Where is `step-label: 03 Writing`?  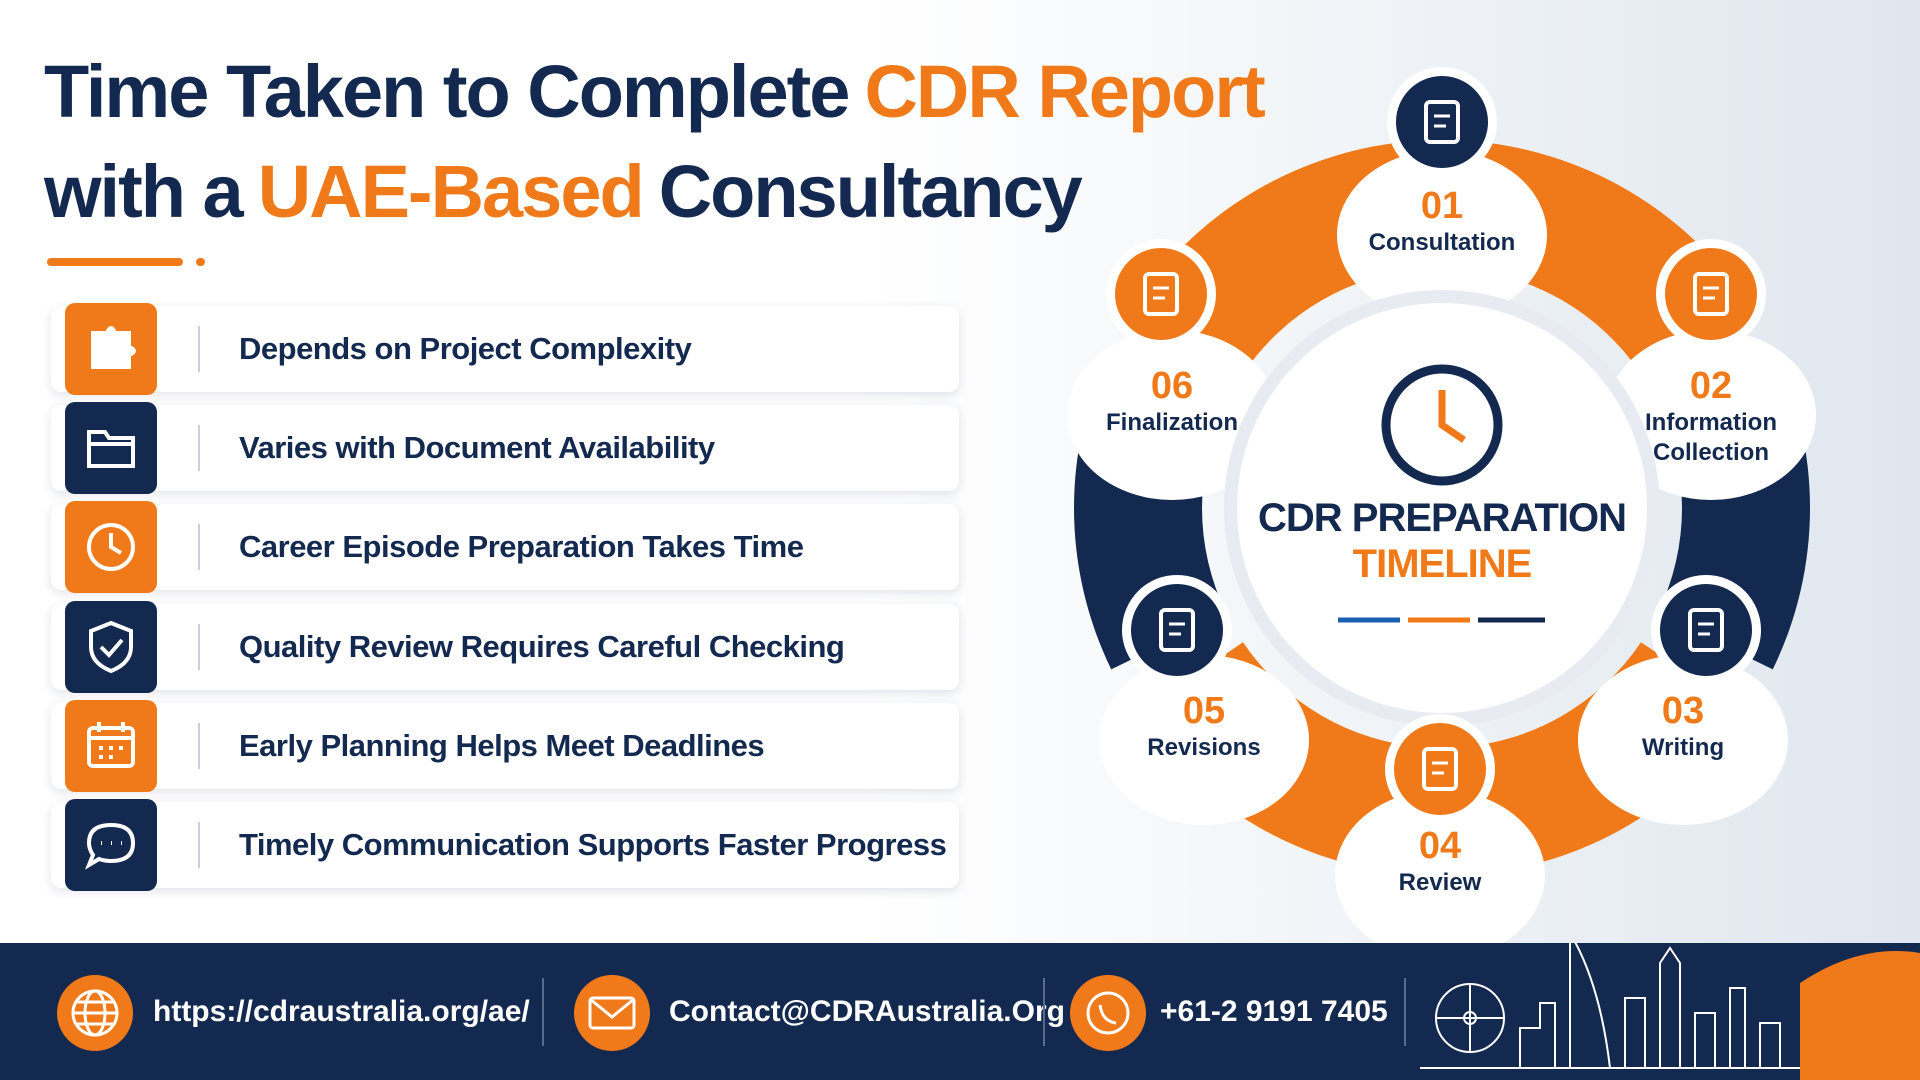 step-label: 03 Writing is located at coordinates (1683, 726).